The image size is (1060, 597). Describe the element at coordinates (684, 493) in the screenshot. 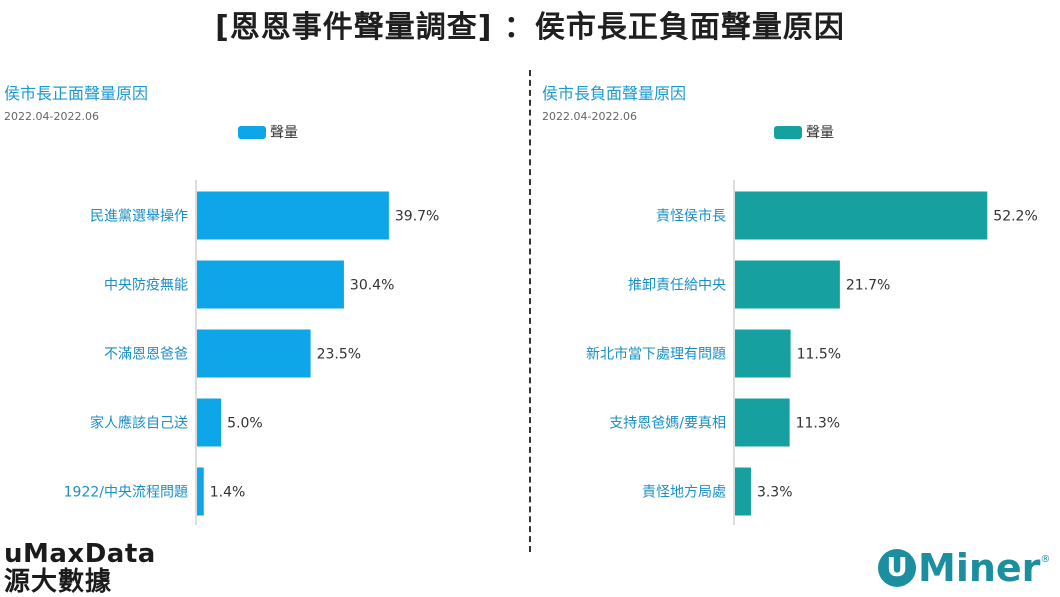

I see `category-label: 責怪地方局處` at that location.